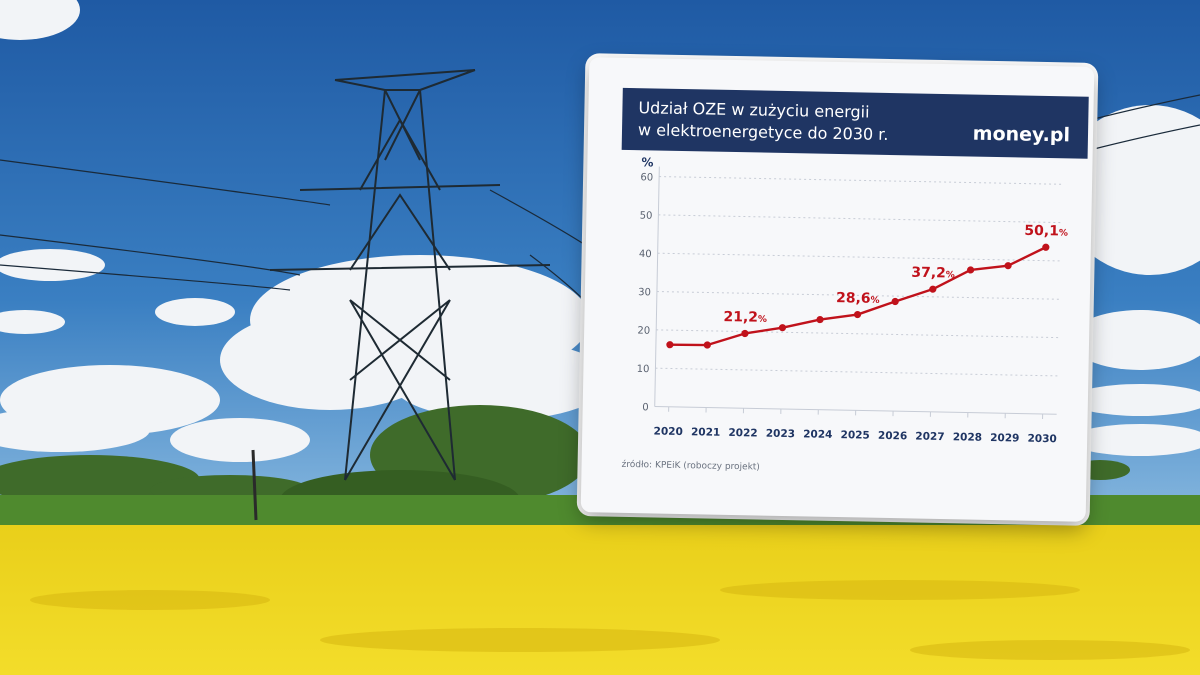 Image resolution: width=1200 pixels, height=675 pixels. Describe the element at coordinates (254, 485) in the screenshot. I see `small-pole` at that location.